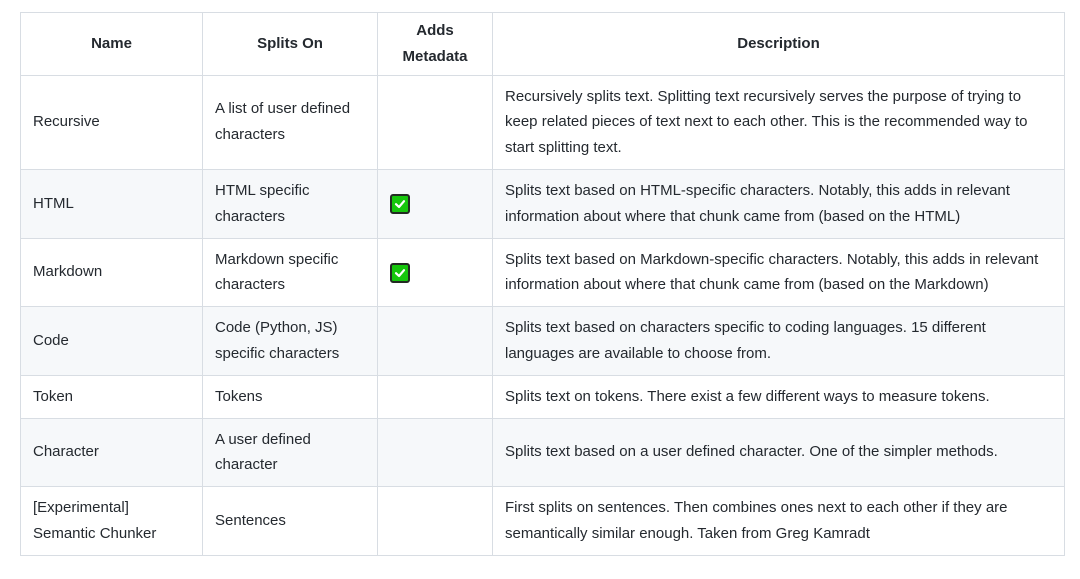 The height and width of the screenshot is (579, 1080). Describe the element at coordinates (290, 203) in the screenshot. I see `splits-on-cell: HTML specific characters` at that location.